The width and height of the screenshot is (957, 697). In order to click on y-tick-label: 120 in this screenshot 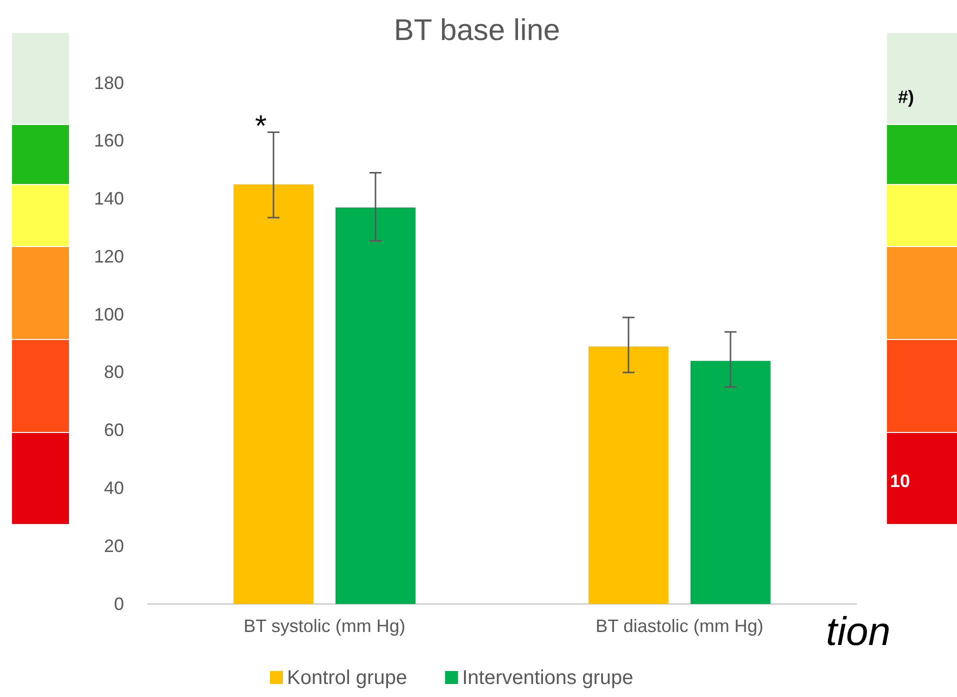, I will do `click(109, 256)`.